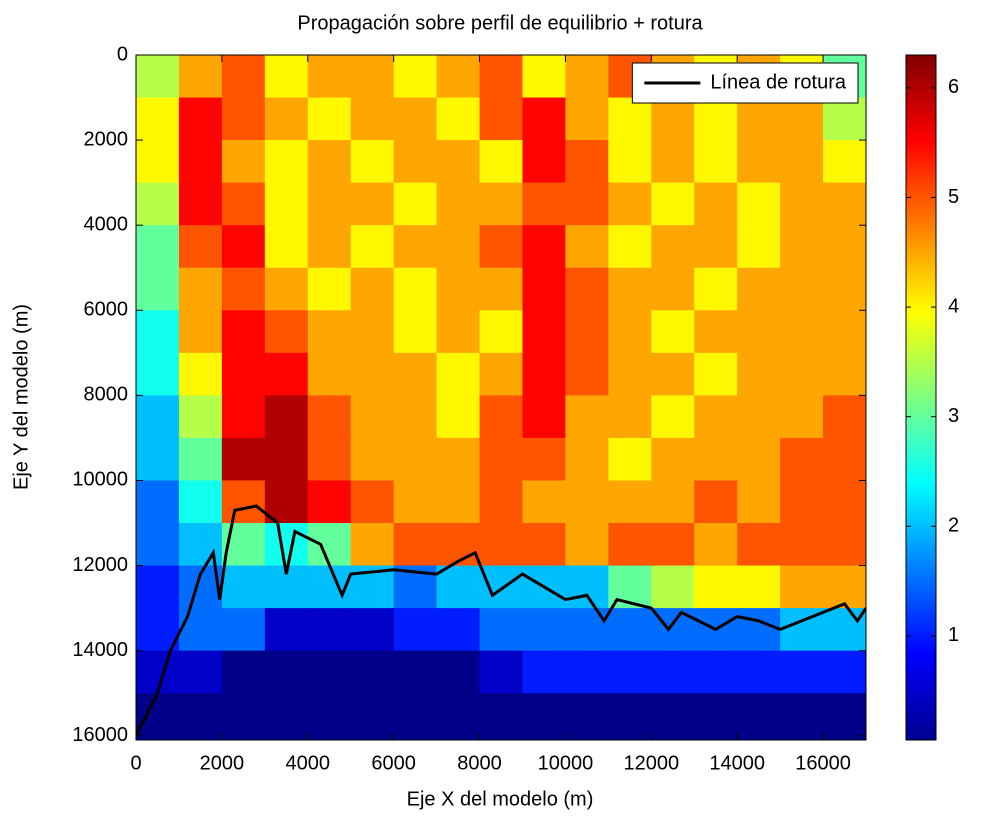 This screenshot has height=819, width=984. What do you see at coordinates (479, 763) in the screenshot?
I see `x-tick-label: 8000` at bounding box center [479, 763].